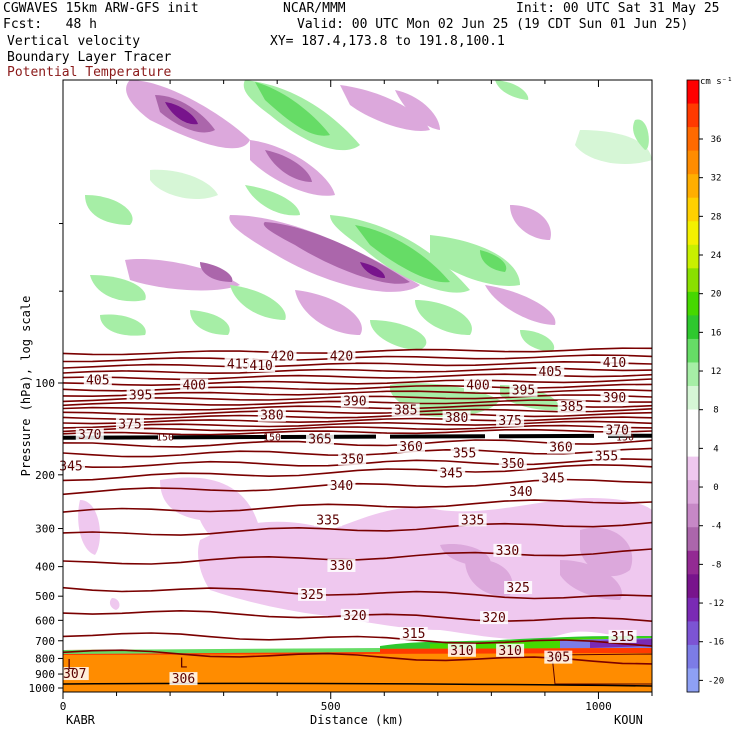  Describe the element at coordinates (354, 402) in the screenshot. I see `theta-label: 390` at that location.